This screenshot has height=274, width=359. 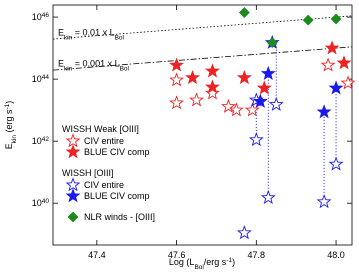 I want to click on y-tick-label: 1040, so click(x=41, y=203).